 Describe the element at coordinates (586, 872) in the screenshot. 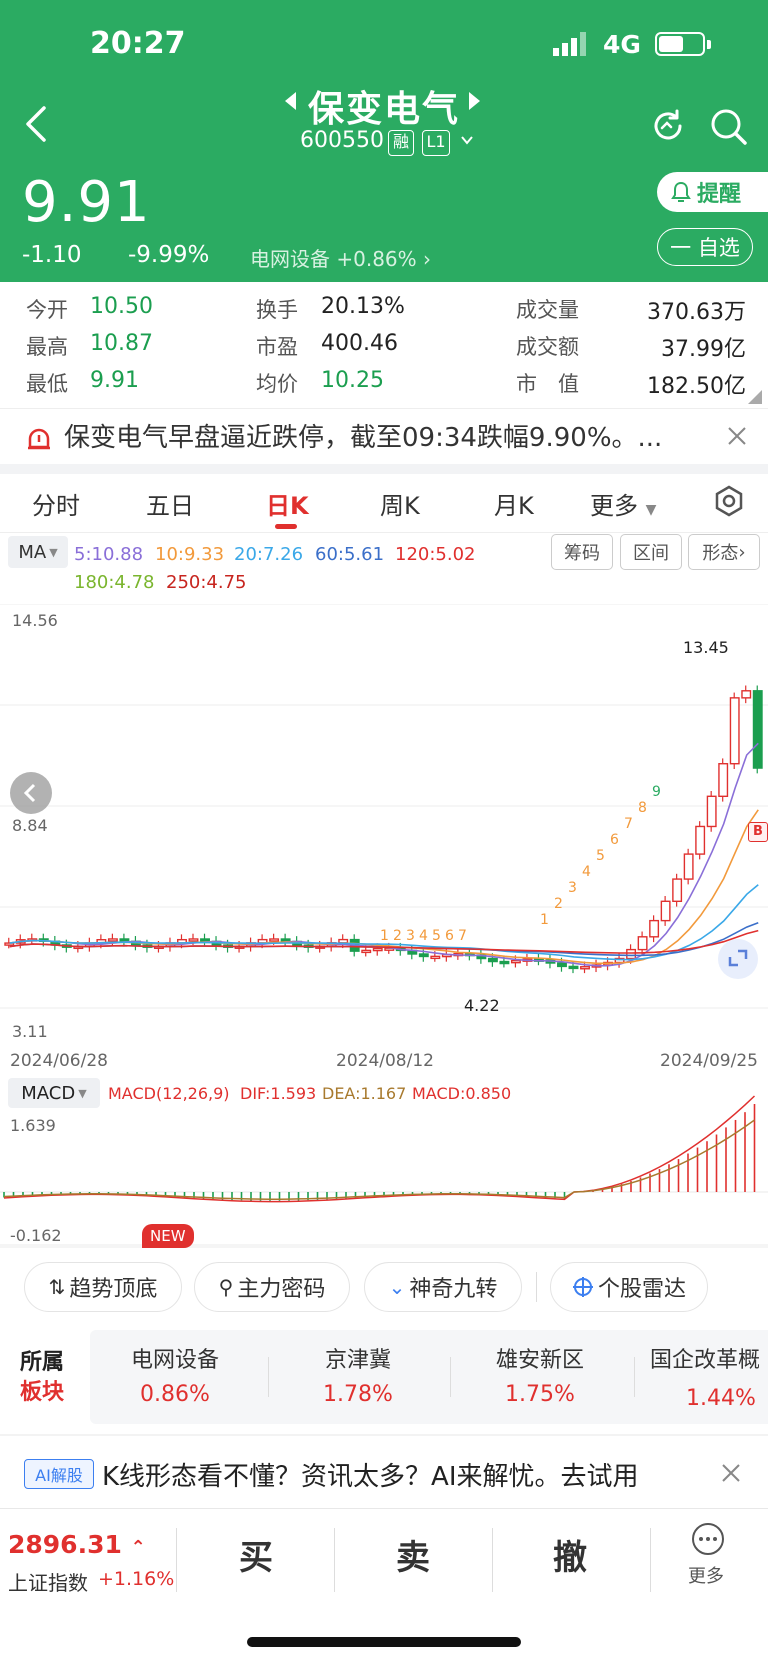

I see `sequence-label: 4` at that location.